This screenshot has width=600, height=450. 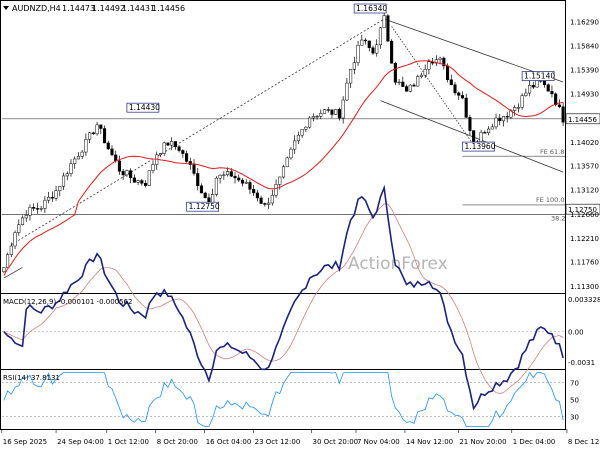 What do you see at coordinates (31, 378) in the screenshot?
I see `rsi-label: RSI(14) 37.8131` at bounding box center [31, 378].